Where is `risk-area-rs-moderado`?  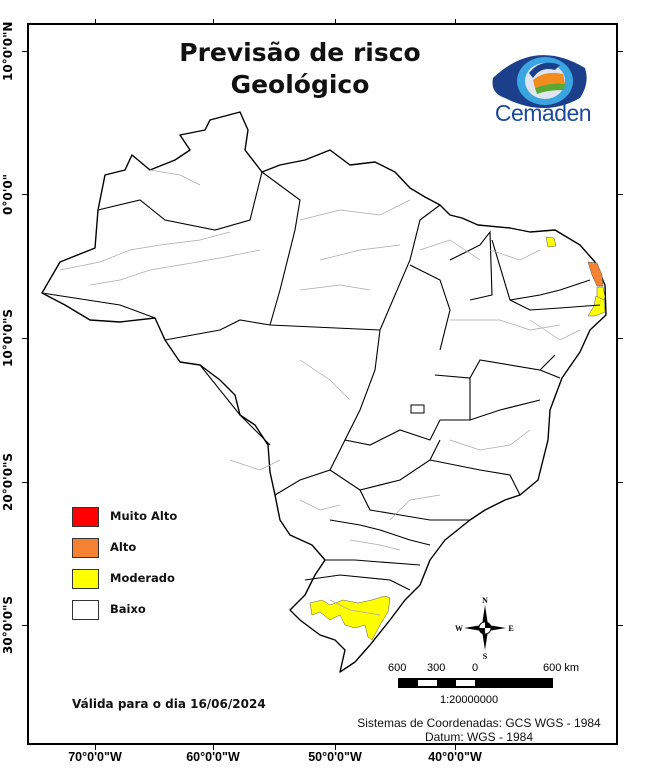
risk-area-rs-moderado is located at coordinates (350, 618).